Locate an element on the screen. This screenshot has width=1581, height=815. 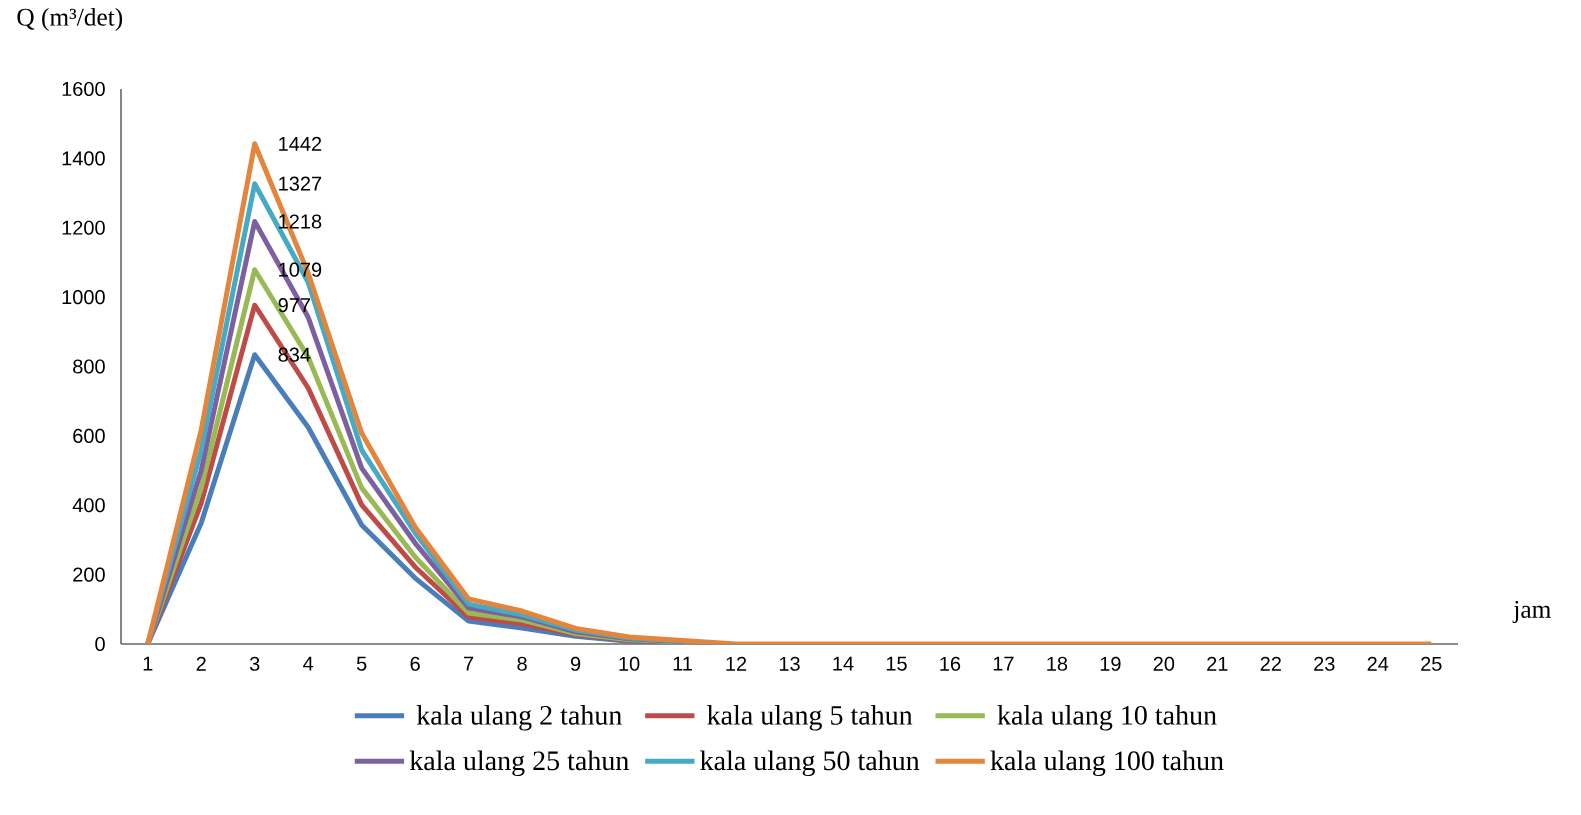
x-tick-label: 2 is located at coordinates (201, 663).